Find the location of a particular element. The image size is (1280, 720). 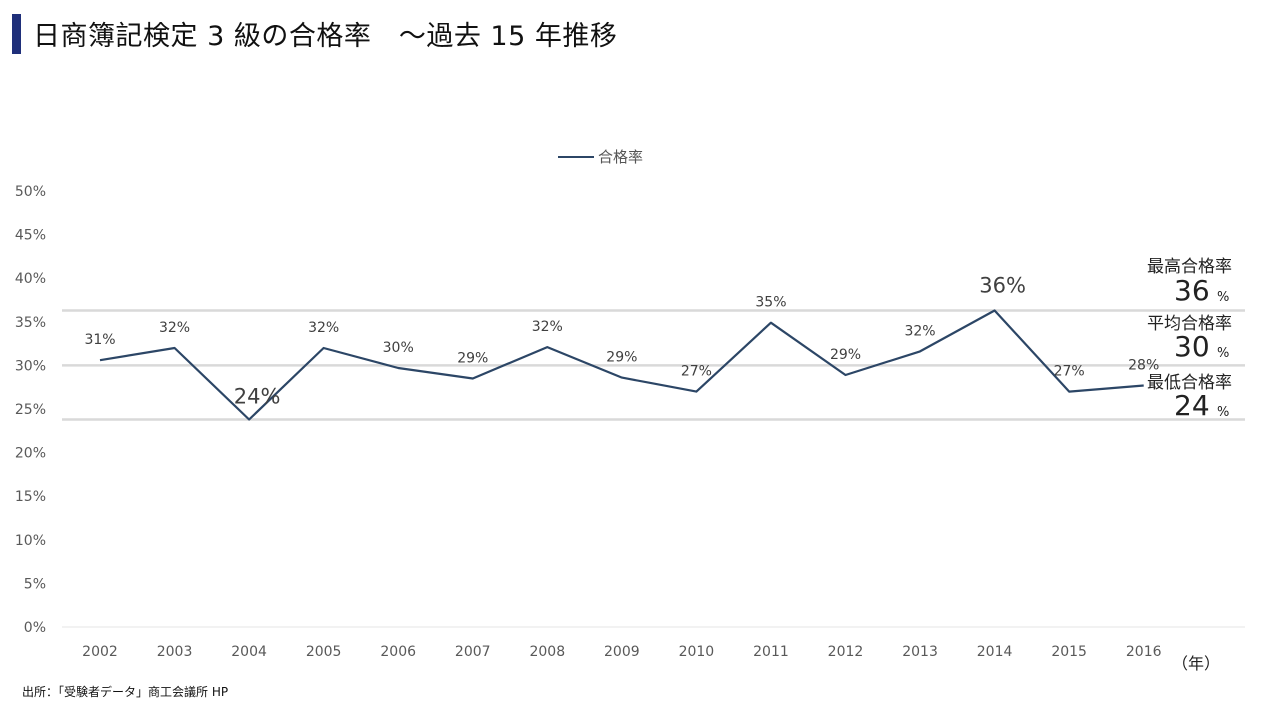

data-label: 24% is located at coordinates (257, 396).